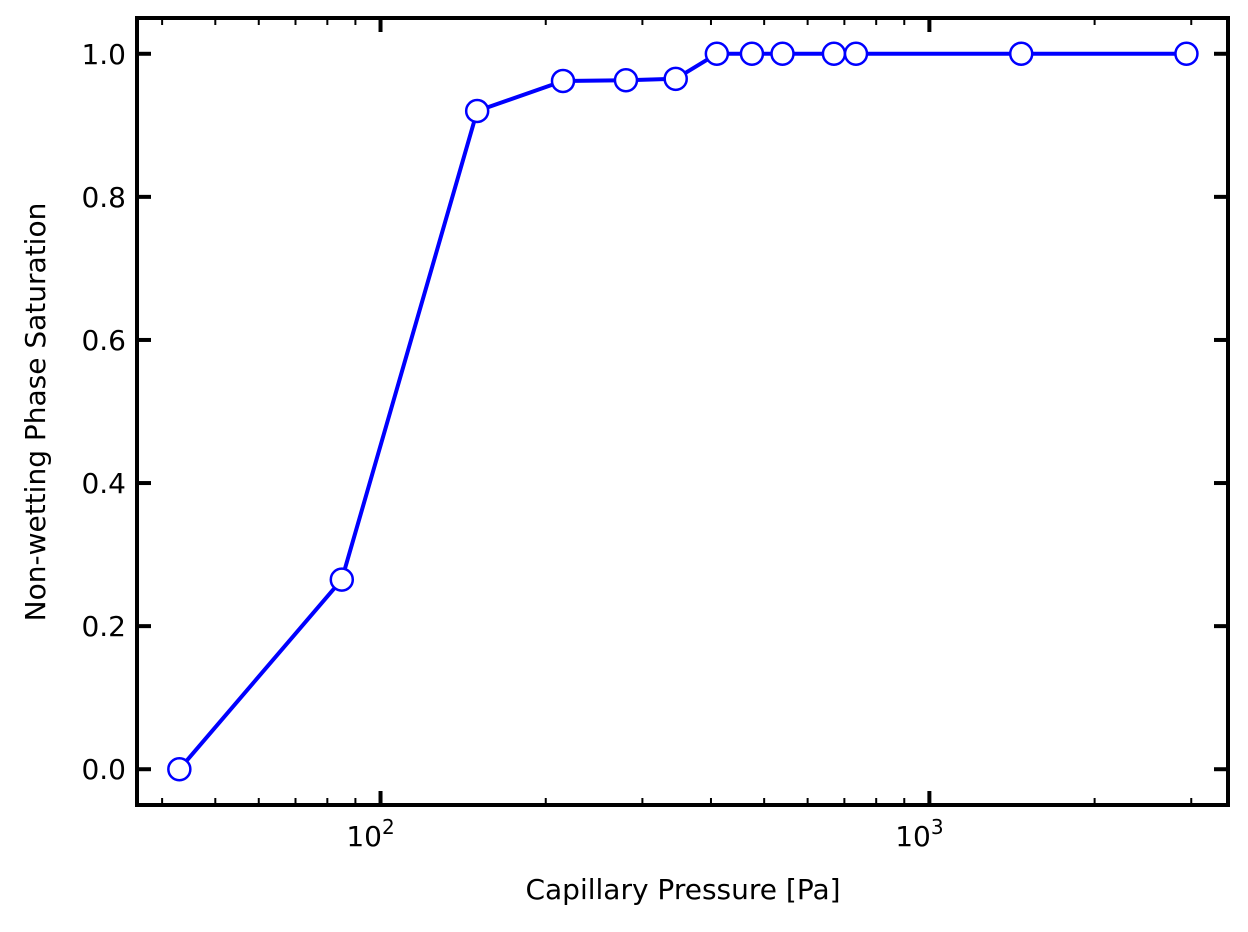  What do you see at coordinates (103, 197) in the screenshot?
I see `y-tick-label: 0.8` at bounding box center [103, 197].